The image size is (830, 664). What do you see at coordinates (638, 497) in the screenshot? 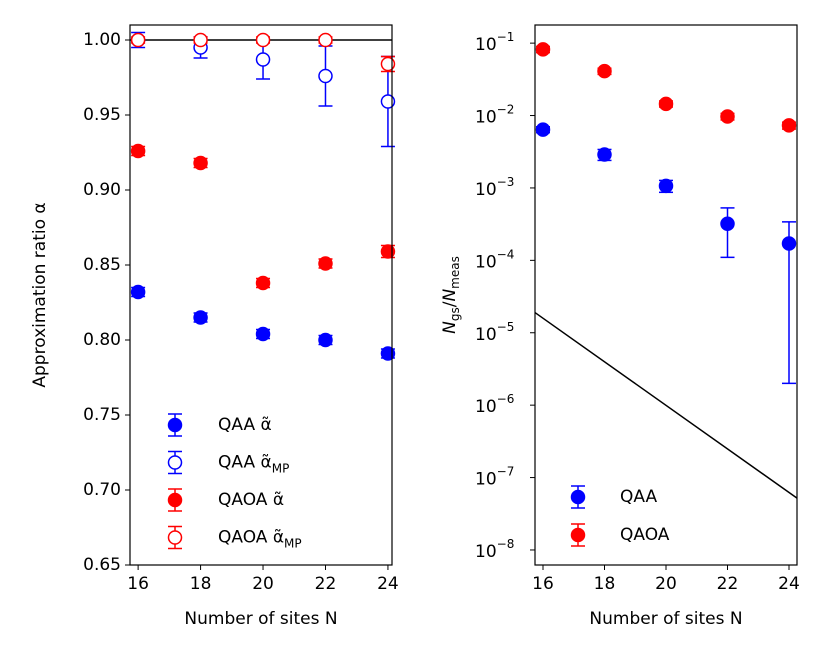
I see `legend-label: QAA` at bounding box center [638, 497].